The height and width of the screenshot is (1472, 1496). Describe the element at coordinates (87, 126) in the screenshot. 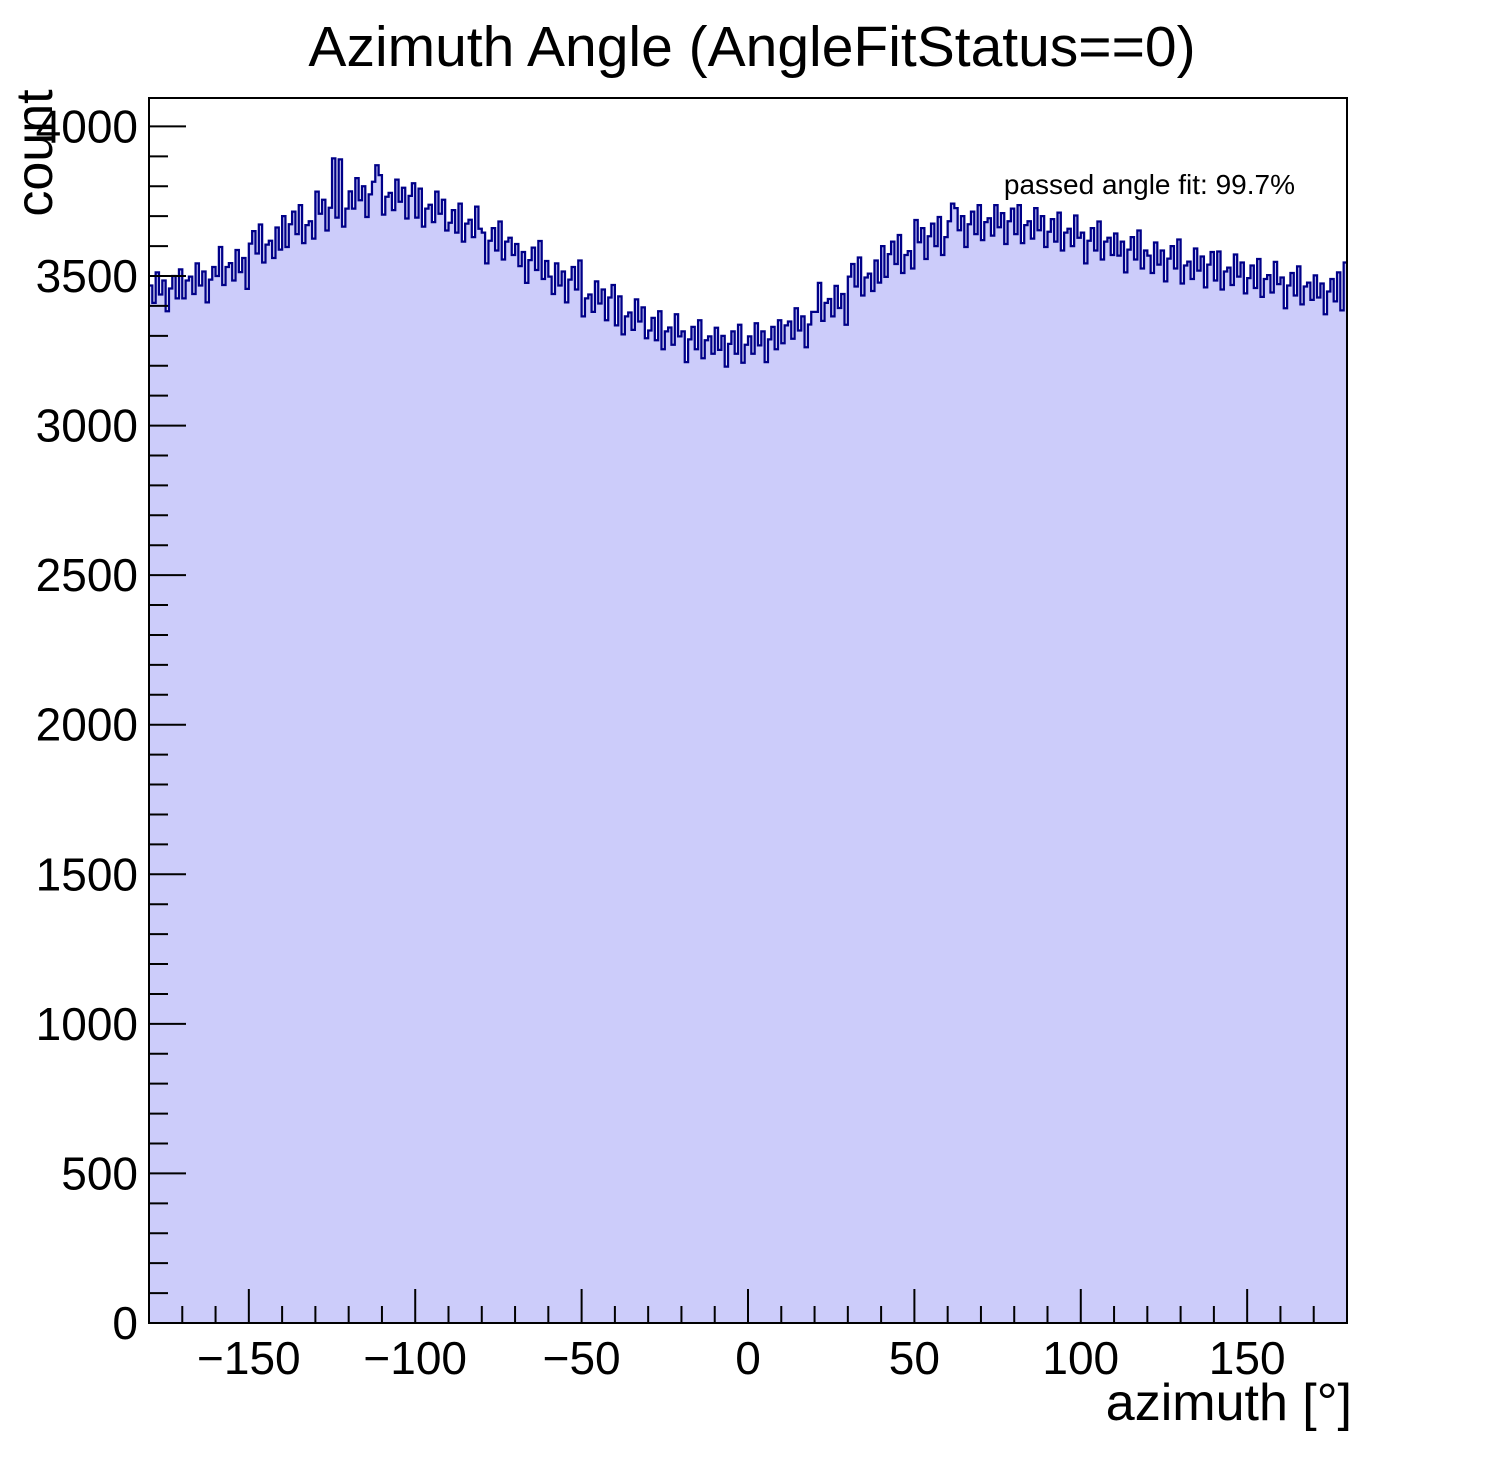

I see `y-tick-label: 4000` at that location.